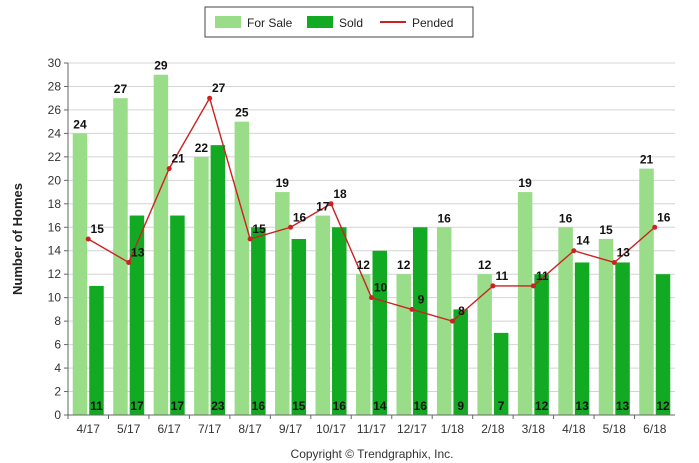 This screenshot has height=463, width=699. What do you see at coordinates (340, 406) in the screenshot?
I see `data-label-sold: 16` at bounding box center [340, 406].